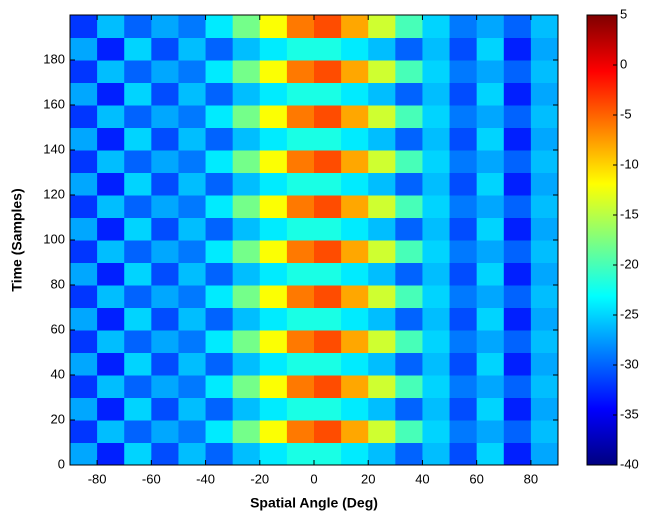 This screenshot has width=652, height=516. What do you see at coordinates (368, 478) in the screenshot?
I see `x-tick-label: 20` at bounding box center [368, 478].